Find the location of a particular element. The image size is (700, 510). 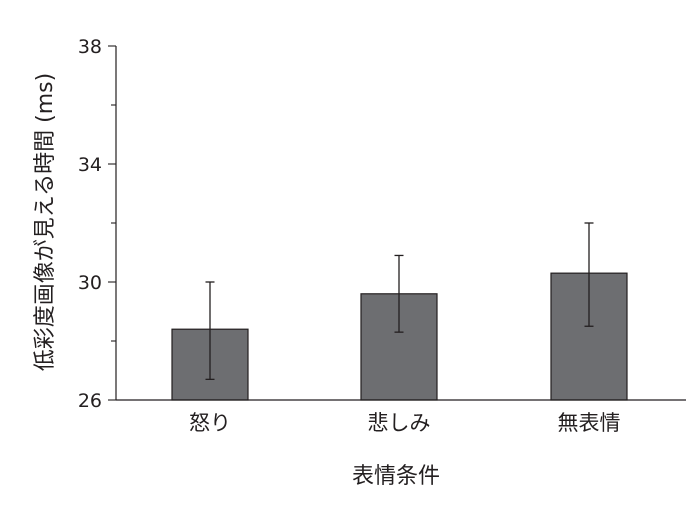

x-tick-label-3: 無表情 is located at coordinates (589, 423).